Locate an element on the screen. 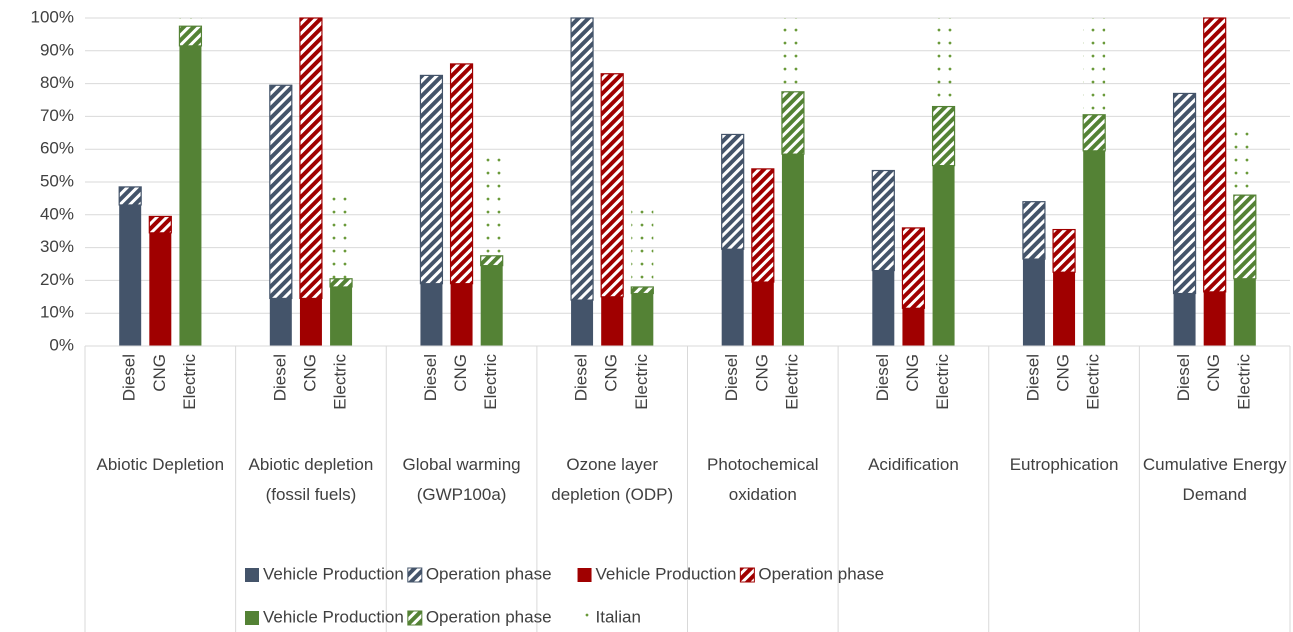 The height and width of the screenshot is (632, 1293). group-label: Ozone layer depletion (ODP) is located at coordinates (612, 479).